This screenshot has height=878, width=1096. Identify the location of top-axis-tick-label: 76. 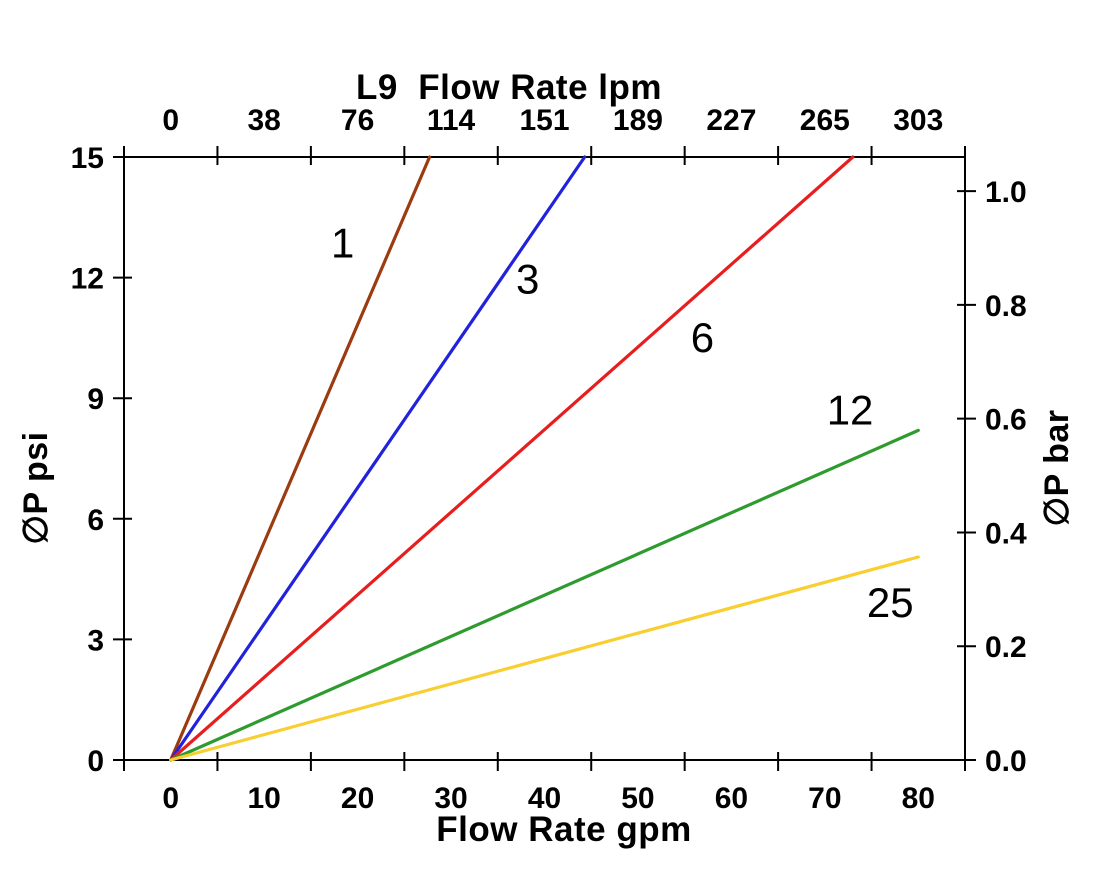
(357, 120).